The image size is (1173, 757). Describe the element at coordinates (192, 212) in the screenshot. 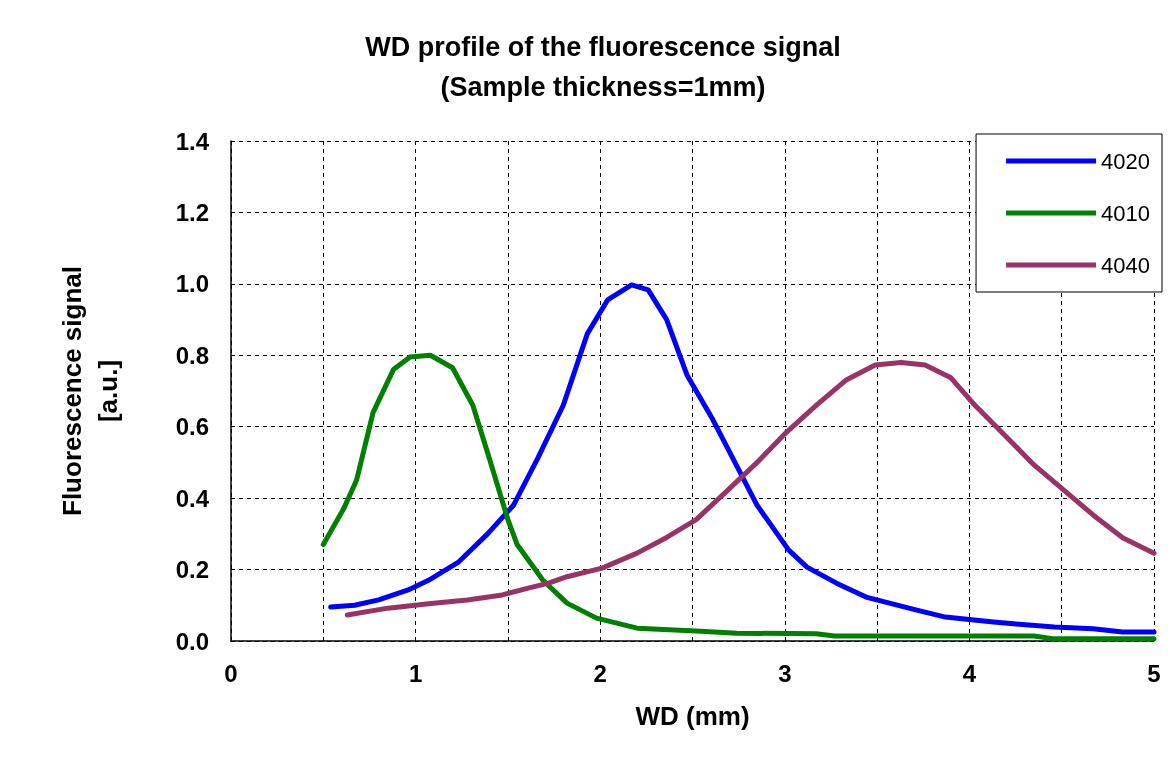

I see `y-tick-label: 1.2` at that location.